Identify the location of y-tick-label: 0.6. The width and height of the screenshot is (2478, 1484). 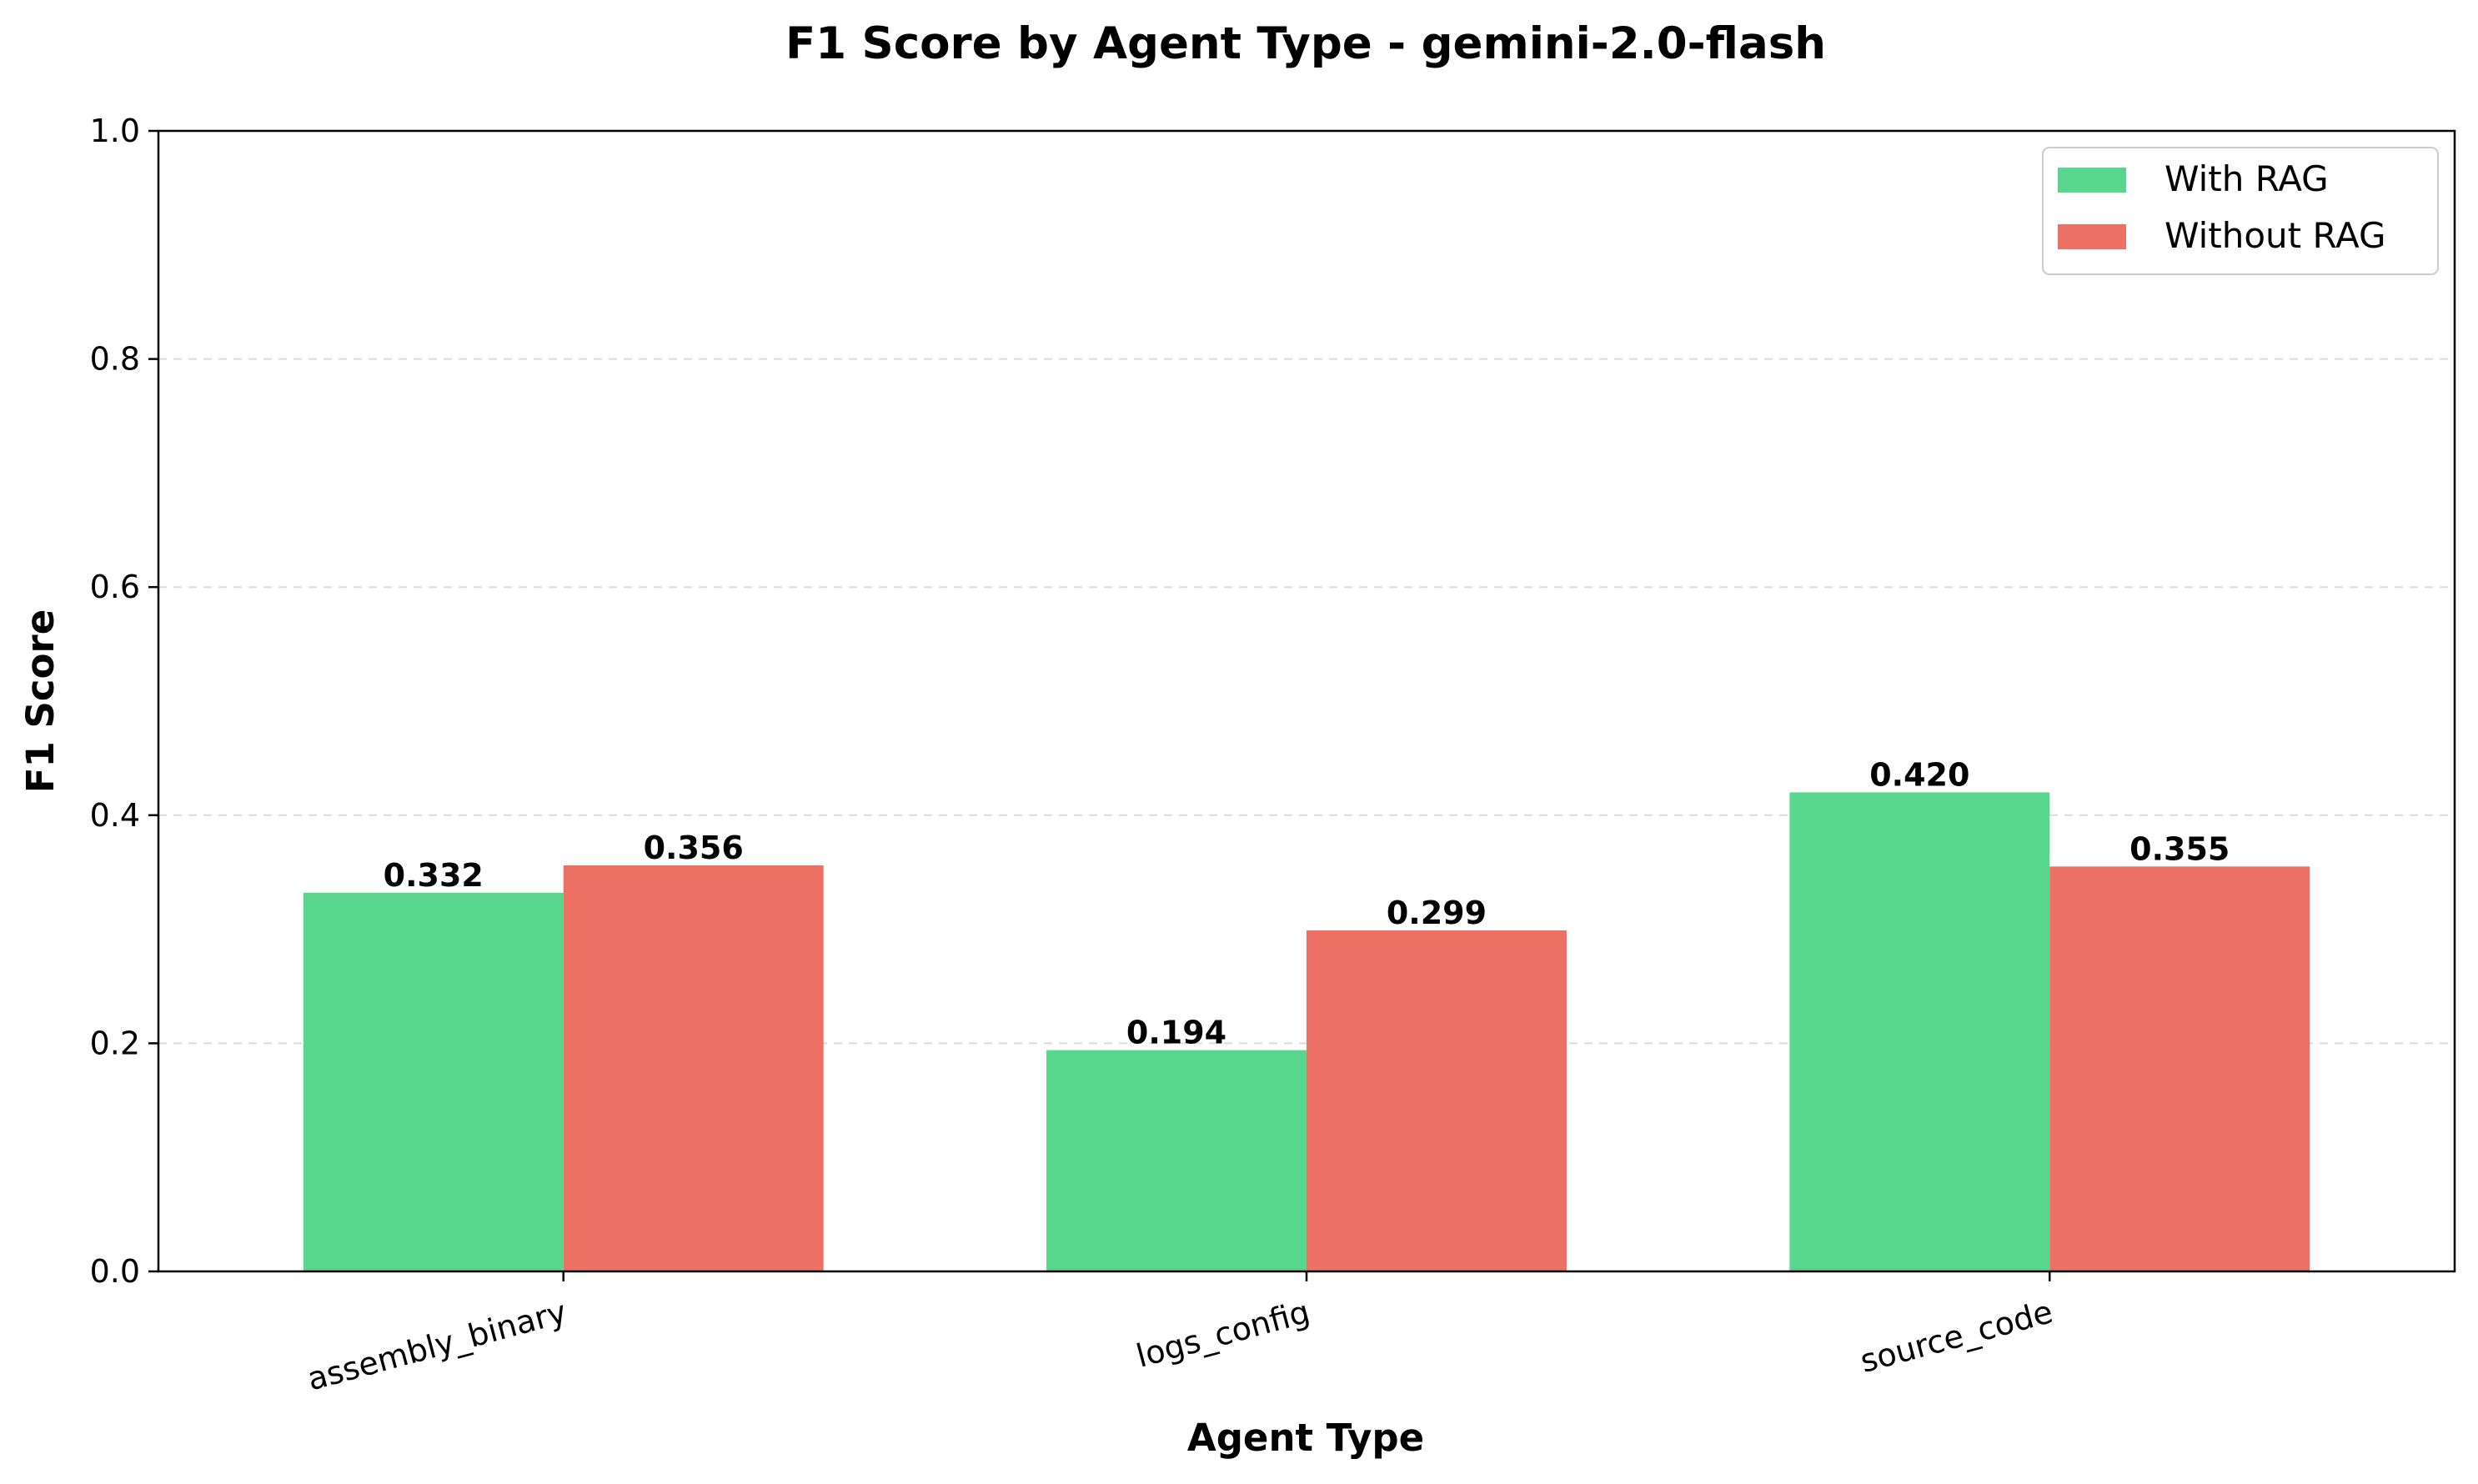
(115, 587).